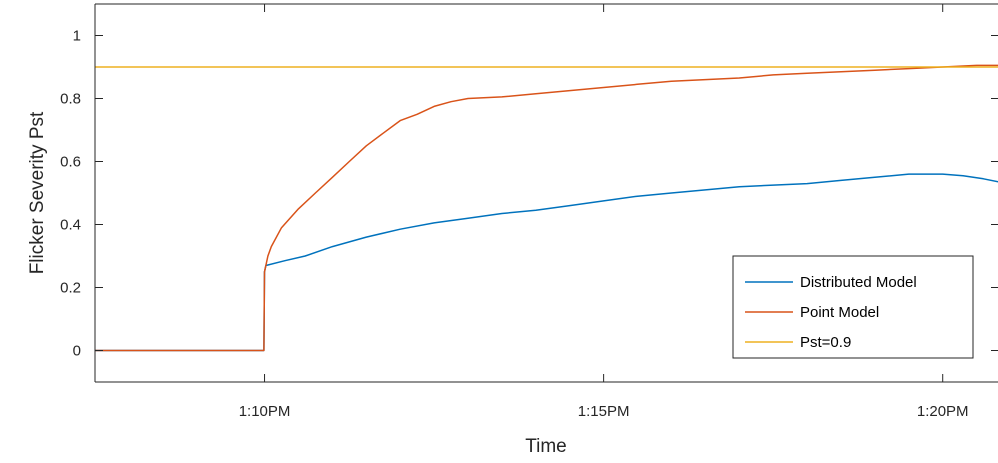  Describe the element at coordinates (825, 342) in the screenshot. I see `legend-label-pst-threshold: Pst=0.9` at that location.